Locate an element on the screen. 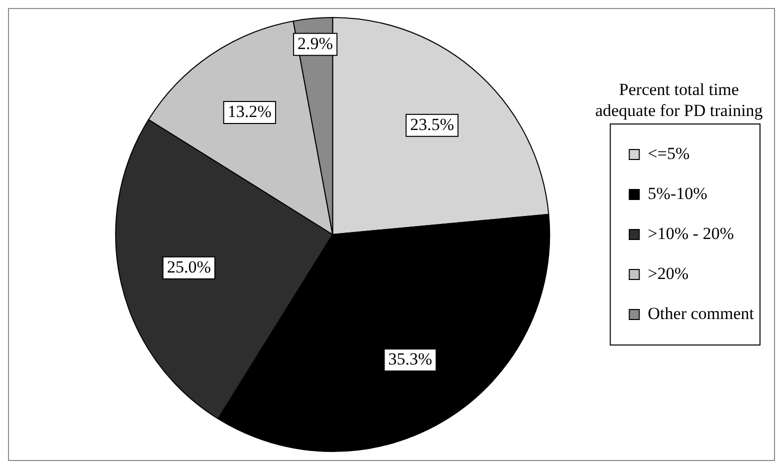  legend-label: >10% - 20% is located at coordinates (691, 233).